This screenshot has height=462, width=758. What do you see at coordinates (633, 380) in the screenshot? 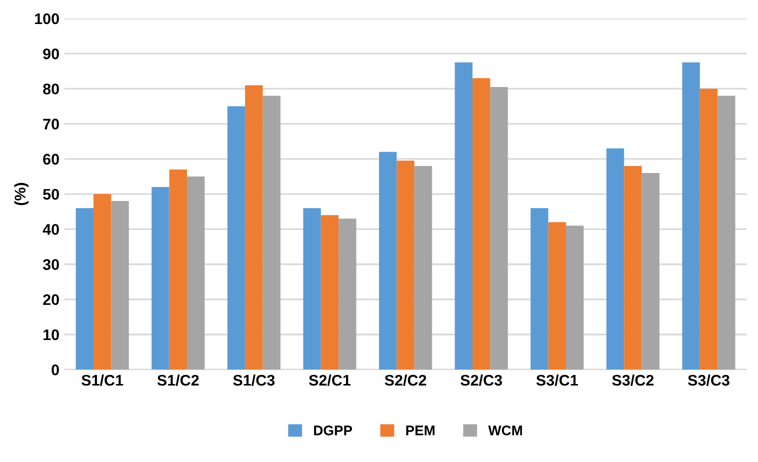
I see `x-tick-label: S3/C2` at bounding box center [633, 380].